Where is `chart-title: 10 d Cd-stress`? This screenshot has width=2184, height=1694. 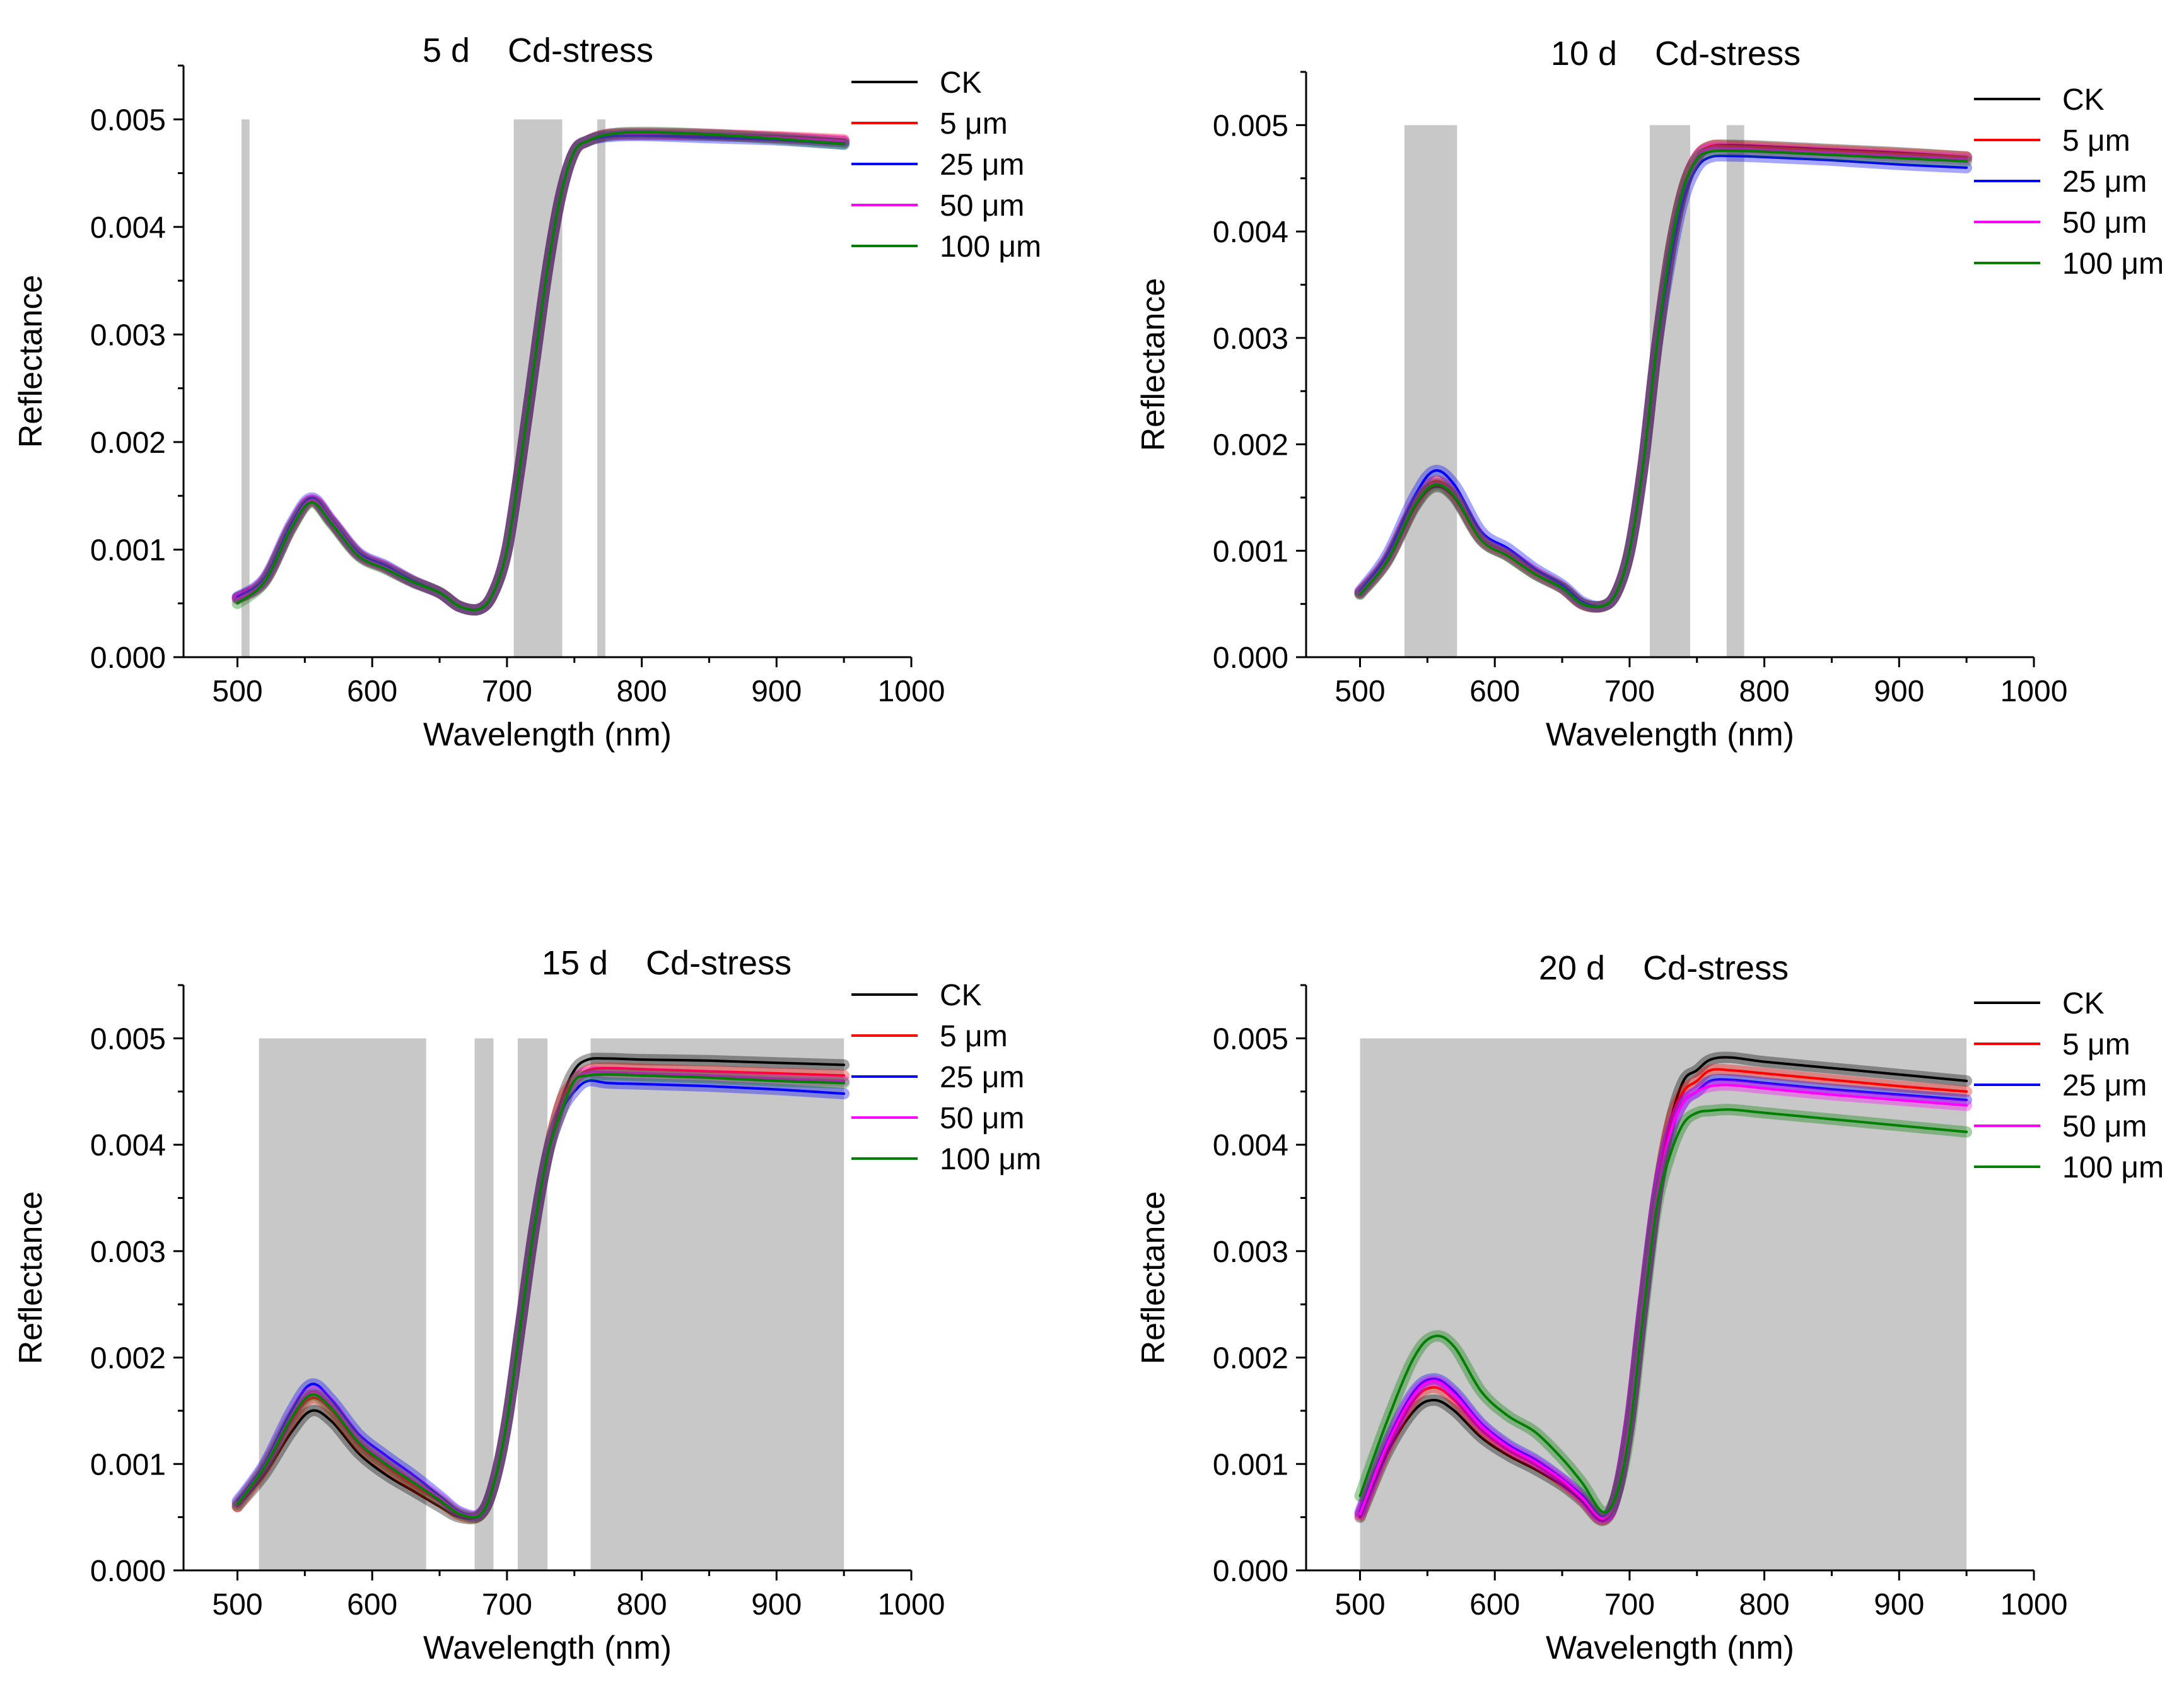
chart-title: 10 d Cd-stress is located at coordinates (1676, 54).